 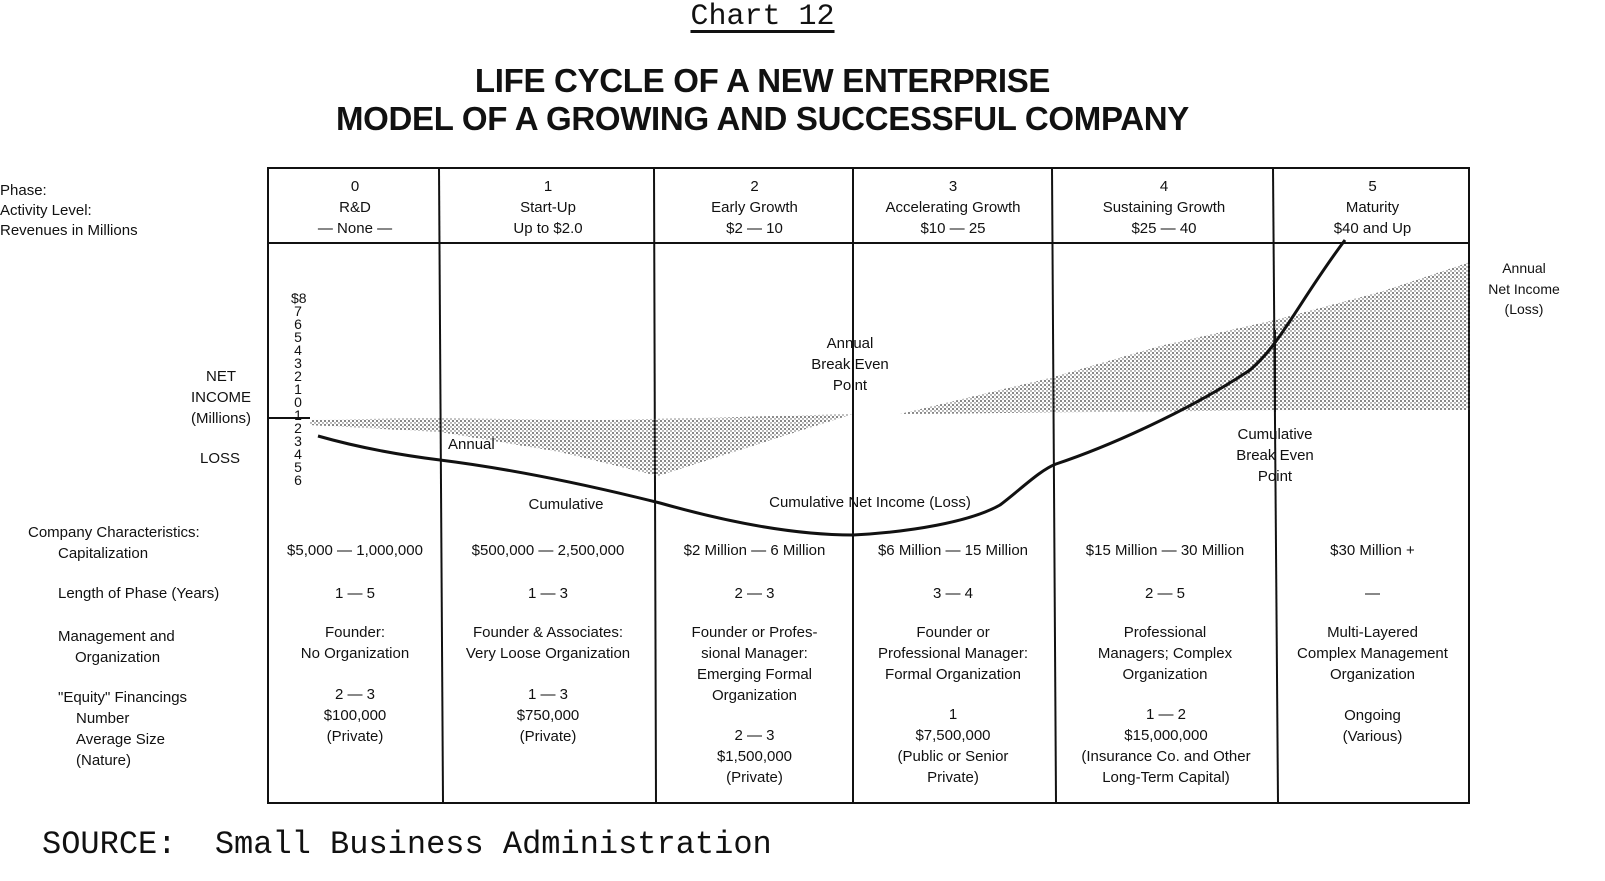 I want to click on length-cell: 1 — 5, so click(x=355, y=593).